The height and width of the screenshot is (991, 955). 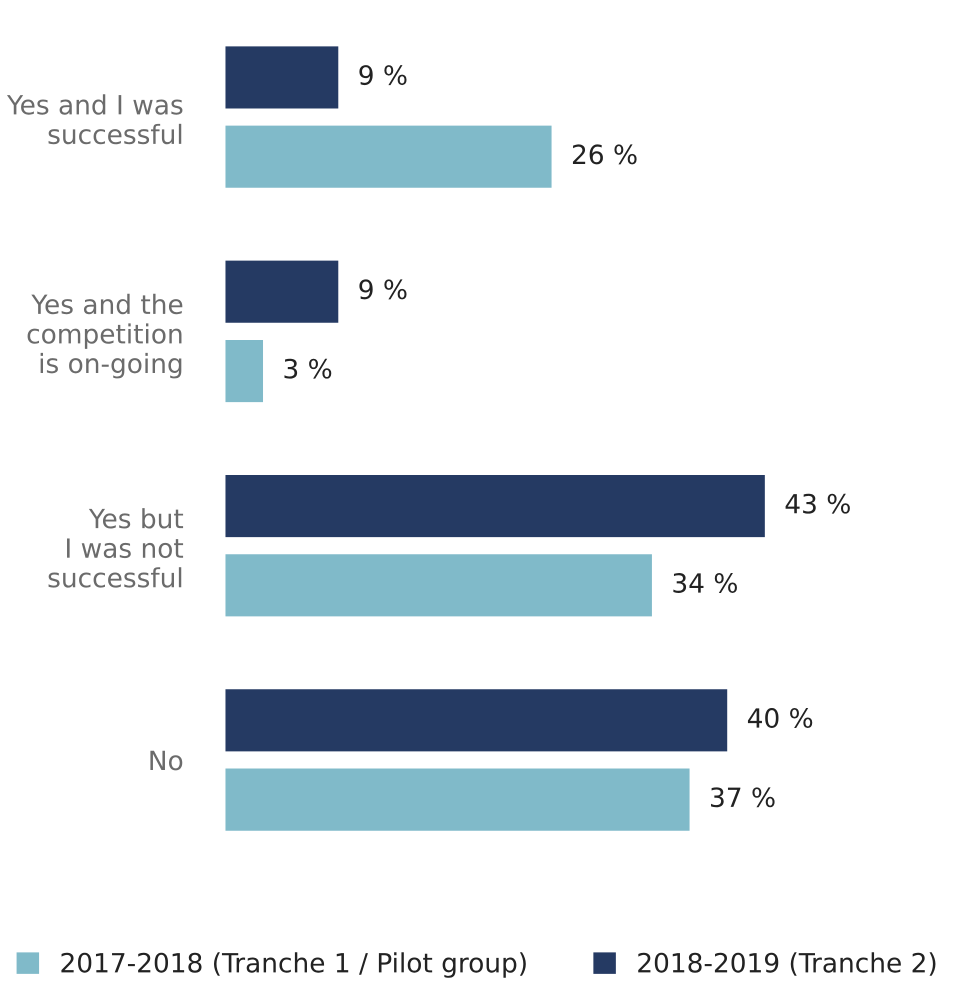 What do you see at coordinates (308, 368) in the screenshot?
I see `data-label: 3 %` at bounding box center [308, 368].